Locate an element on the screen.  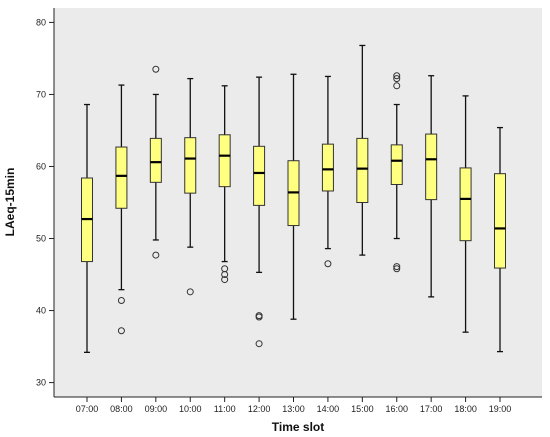
y-tick-label: 40 is located at coordinates (41, 311).